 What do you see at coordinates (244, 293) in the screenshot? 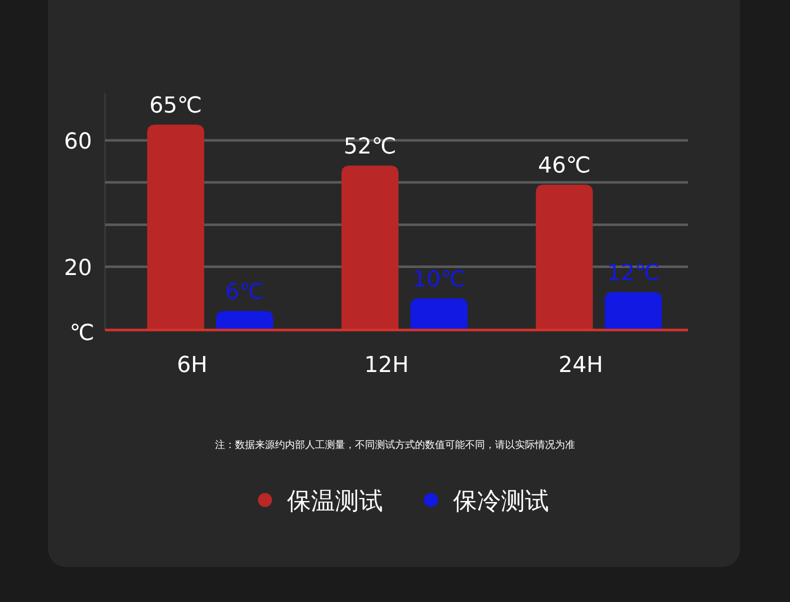
I see `data-label: 6℃` at bounding box center [244, 293].